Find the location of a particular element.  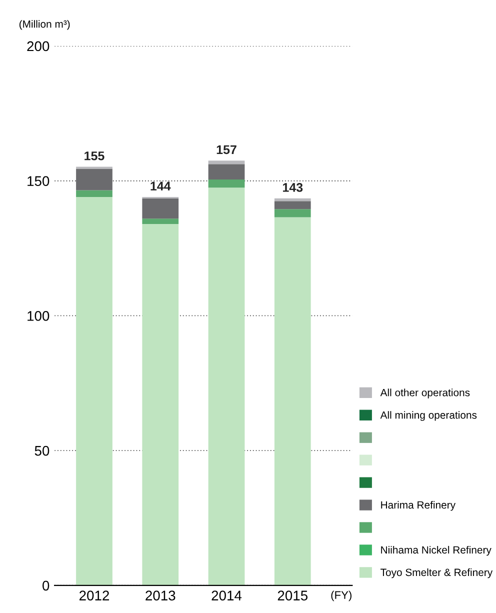

legend-label: All other operations is located at coordinates (425, 393).